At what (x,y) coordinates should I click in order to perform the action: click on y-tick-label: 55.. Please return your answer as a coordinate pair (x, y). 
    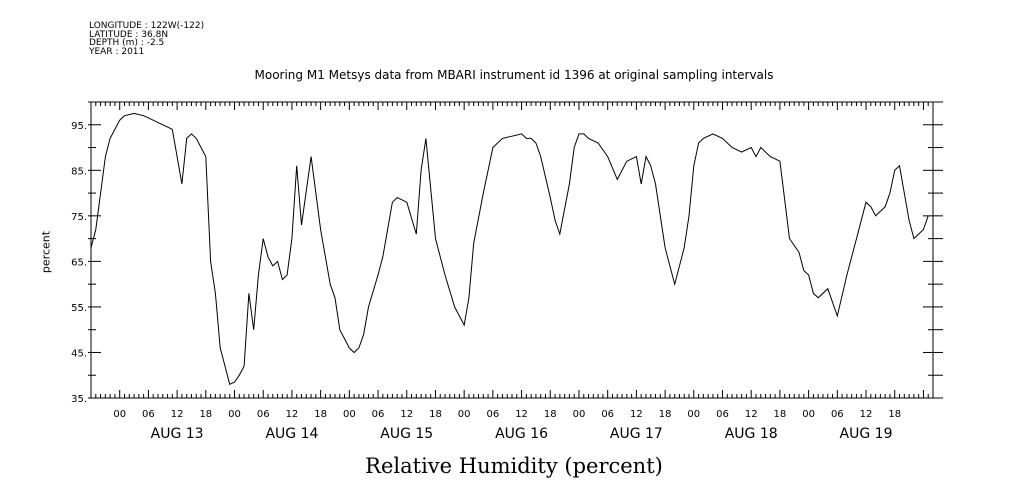
    Looking at the image, I should click on (79, 308).